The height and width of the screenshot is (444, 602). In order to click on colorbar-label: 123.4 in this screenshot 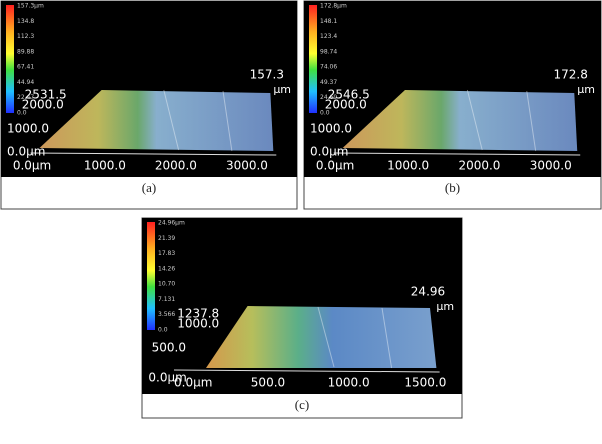, I will do `click(328, 36)`.